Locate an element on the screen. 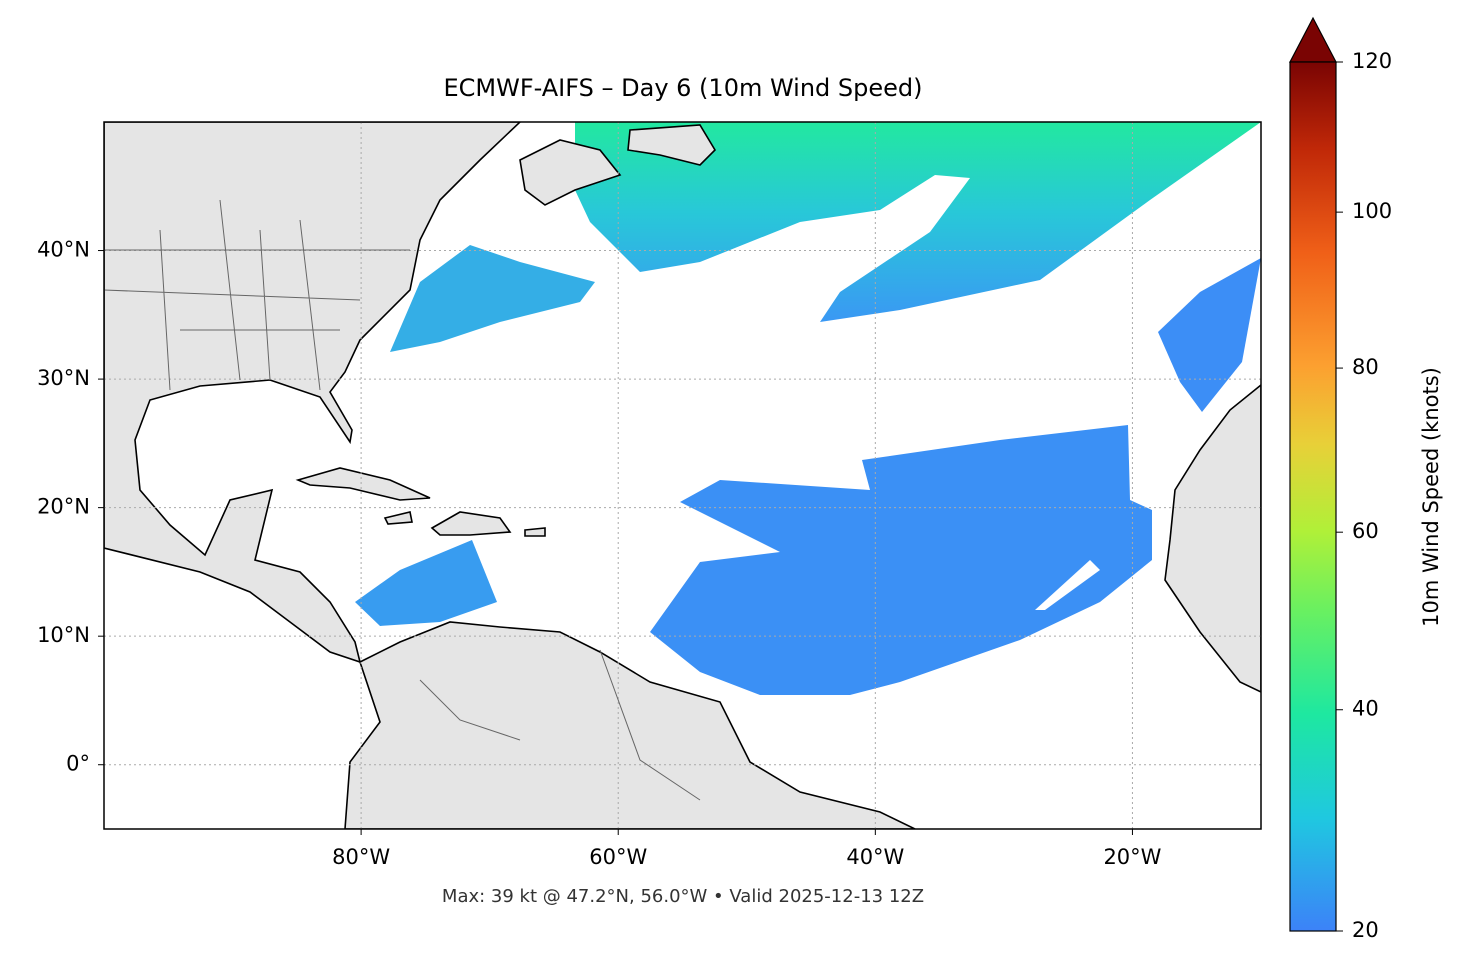 The width and height of the screenshot is (1466, 969). colorbar-label: 10m Wind Speed (knots) is located at coordinates (1431, 497).